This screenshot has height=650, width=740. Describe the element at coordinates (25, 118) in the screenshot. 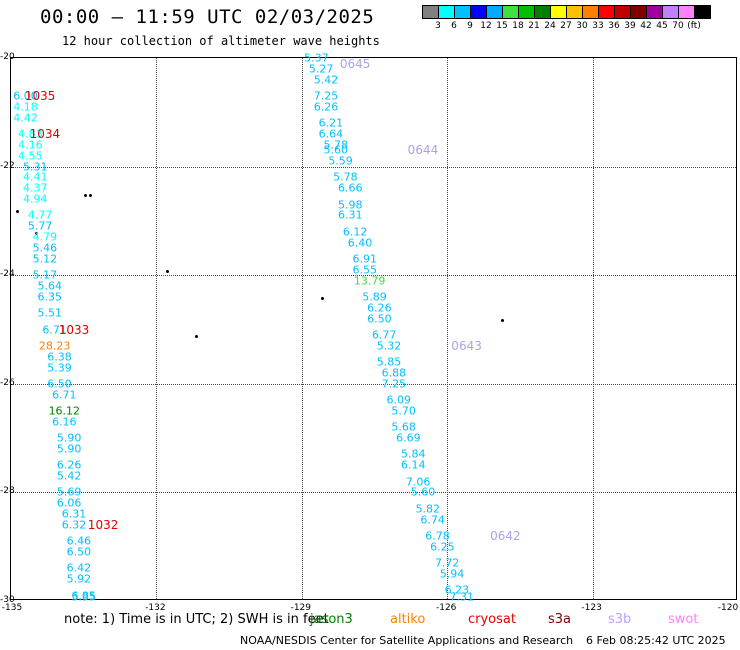

I see `wave-height-label: 4.42` at that location.